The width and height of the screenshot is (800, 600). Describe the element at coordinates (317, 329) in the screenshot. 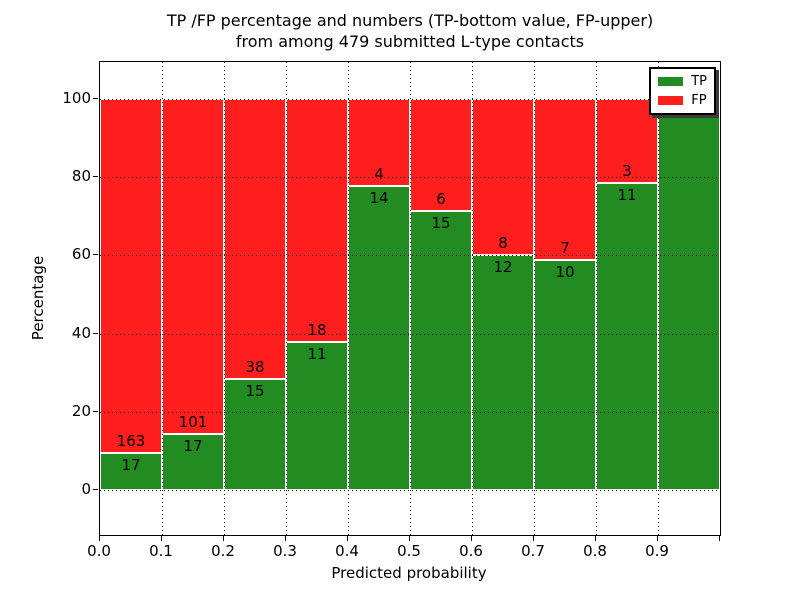

I see `fp-count-label: 18` at that location.